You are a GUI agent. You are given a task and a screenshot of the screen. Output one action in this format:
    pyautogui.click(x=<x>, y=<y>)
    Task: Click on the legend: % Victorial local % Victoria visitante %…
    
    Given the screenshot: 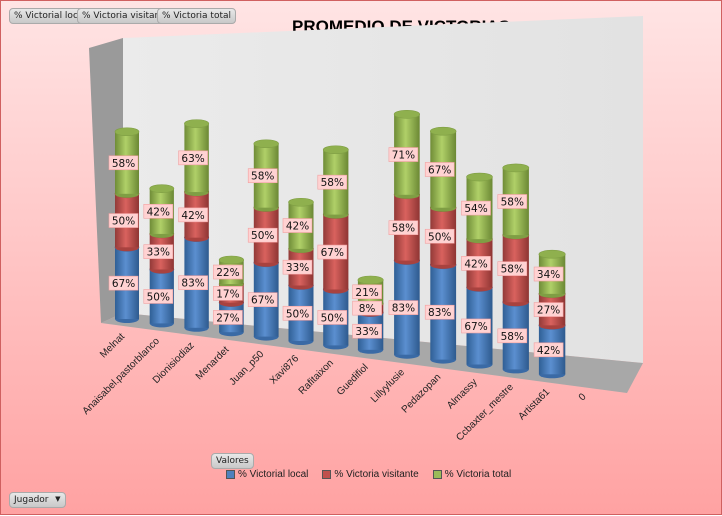 What is the action you would take?
    pyautogui.click(x=368, y=474)
    